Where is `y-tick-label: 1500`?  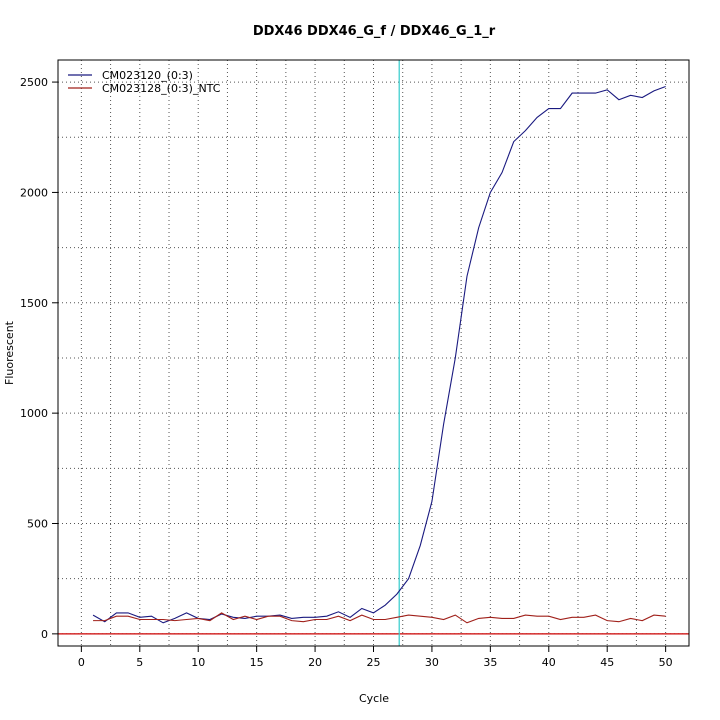
y-tick-label: 1500 is located at coordinates (34, 303).